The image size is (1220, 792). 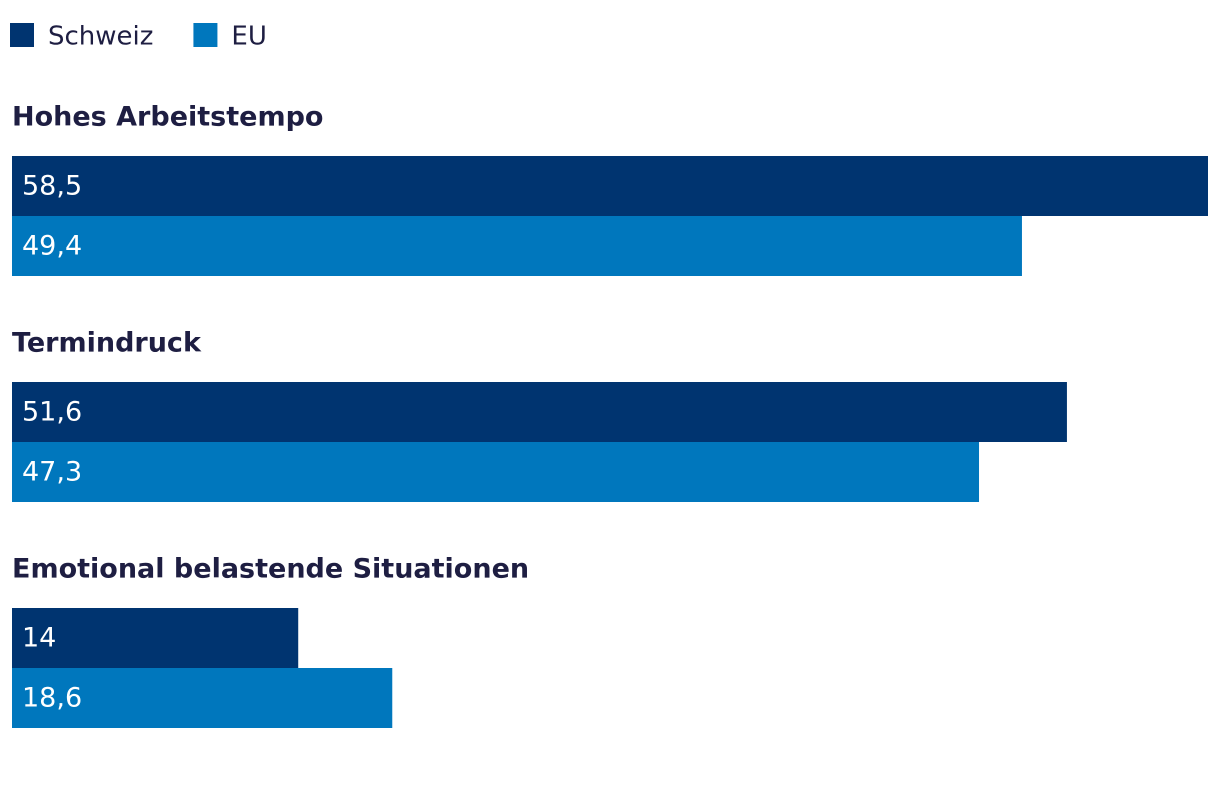 What do you see at coordinates (52, 186) in the screenshot?
I see `value-label: 58,5` at bounding box center [52, 186].